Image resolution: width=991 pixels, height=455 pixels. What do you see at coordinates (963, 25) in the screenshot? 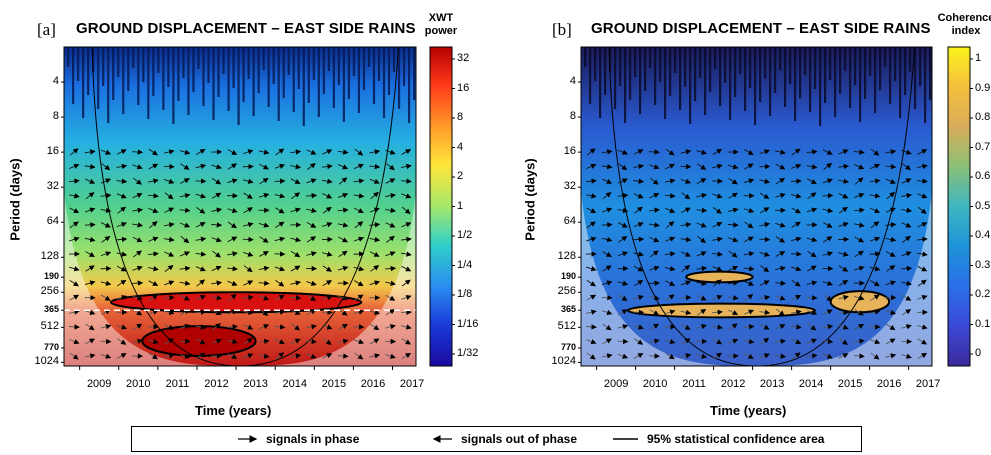
I see `panel-b-colorbar-title: Coherence index` at bounding box center [963, 25].